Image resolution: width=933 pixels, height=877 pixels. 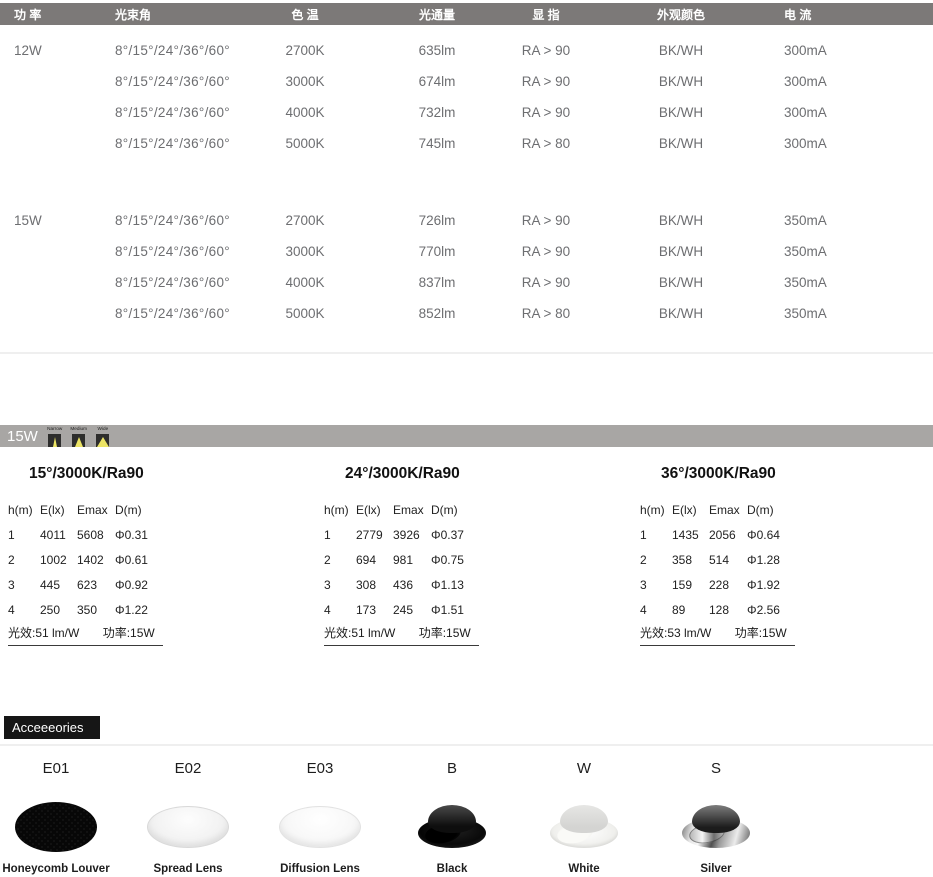 What do you see at coordinates (103, 436) in the screenshot?
I see `beam-wide: Wide` at bounding box center [103, 436].